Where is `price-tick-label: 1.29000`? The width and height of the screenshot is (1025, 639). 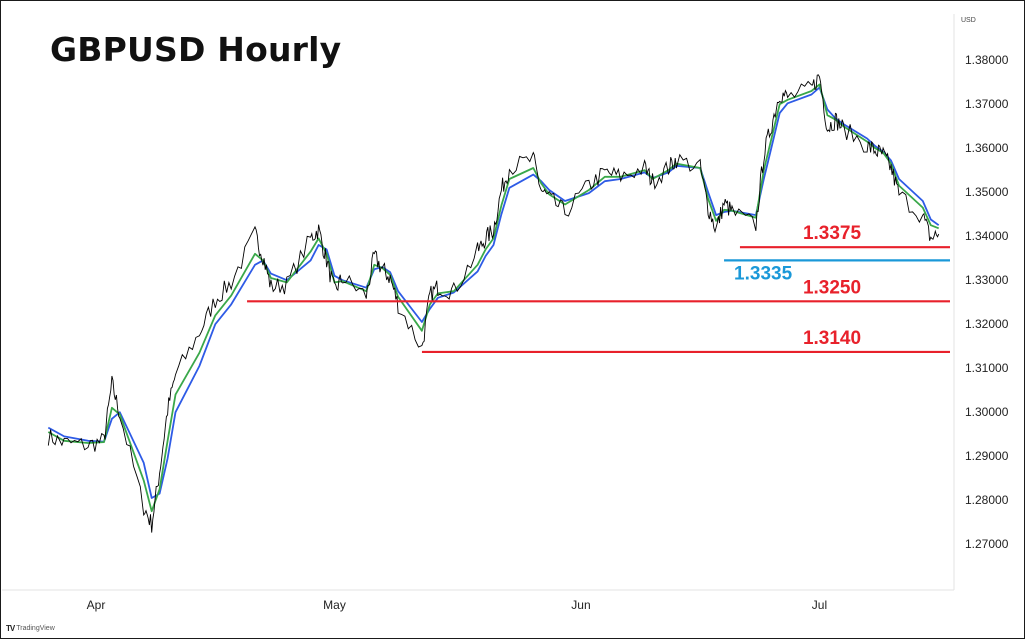 price-tick-label: 1.29000 is located at coordinates (987, 456).